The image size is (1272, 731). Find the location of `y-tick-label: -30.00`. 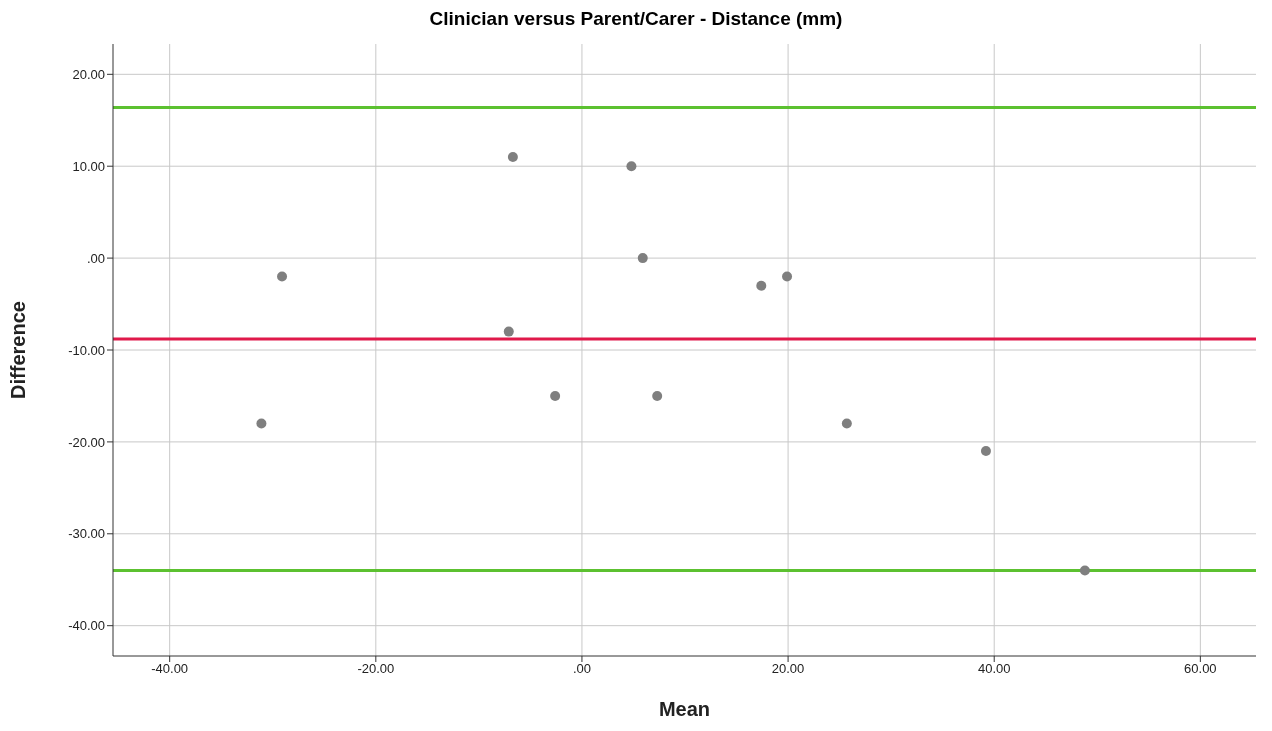

y-tick-label: -30.00 is located at coordinates (86, 534).